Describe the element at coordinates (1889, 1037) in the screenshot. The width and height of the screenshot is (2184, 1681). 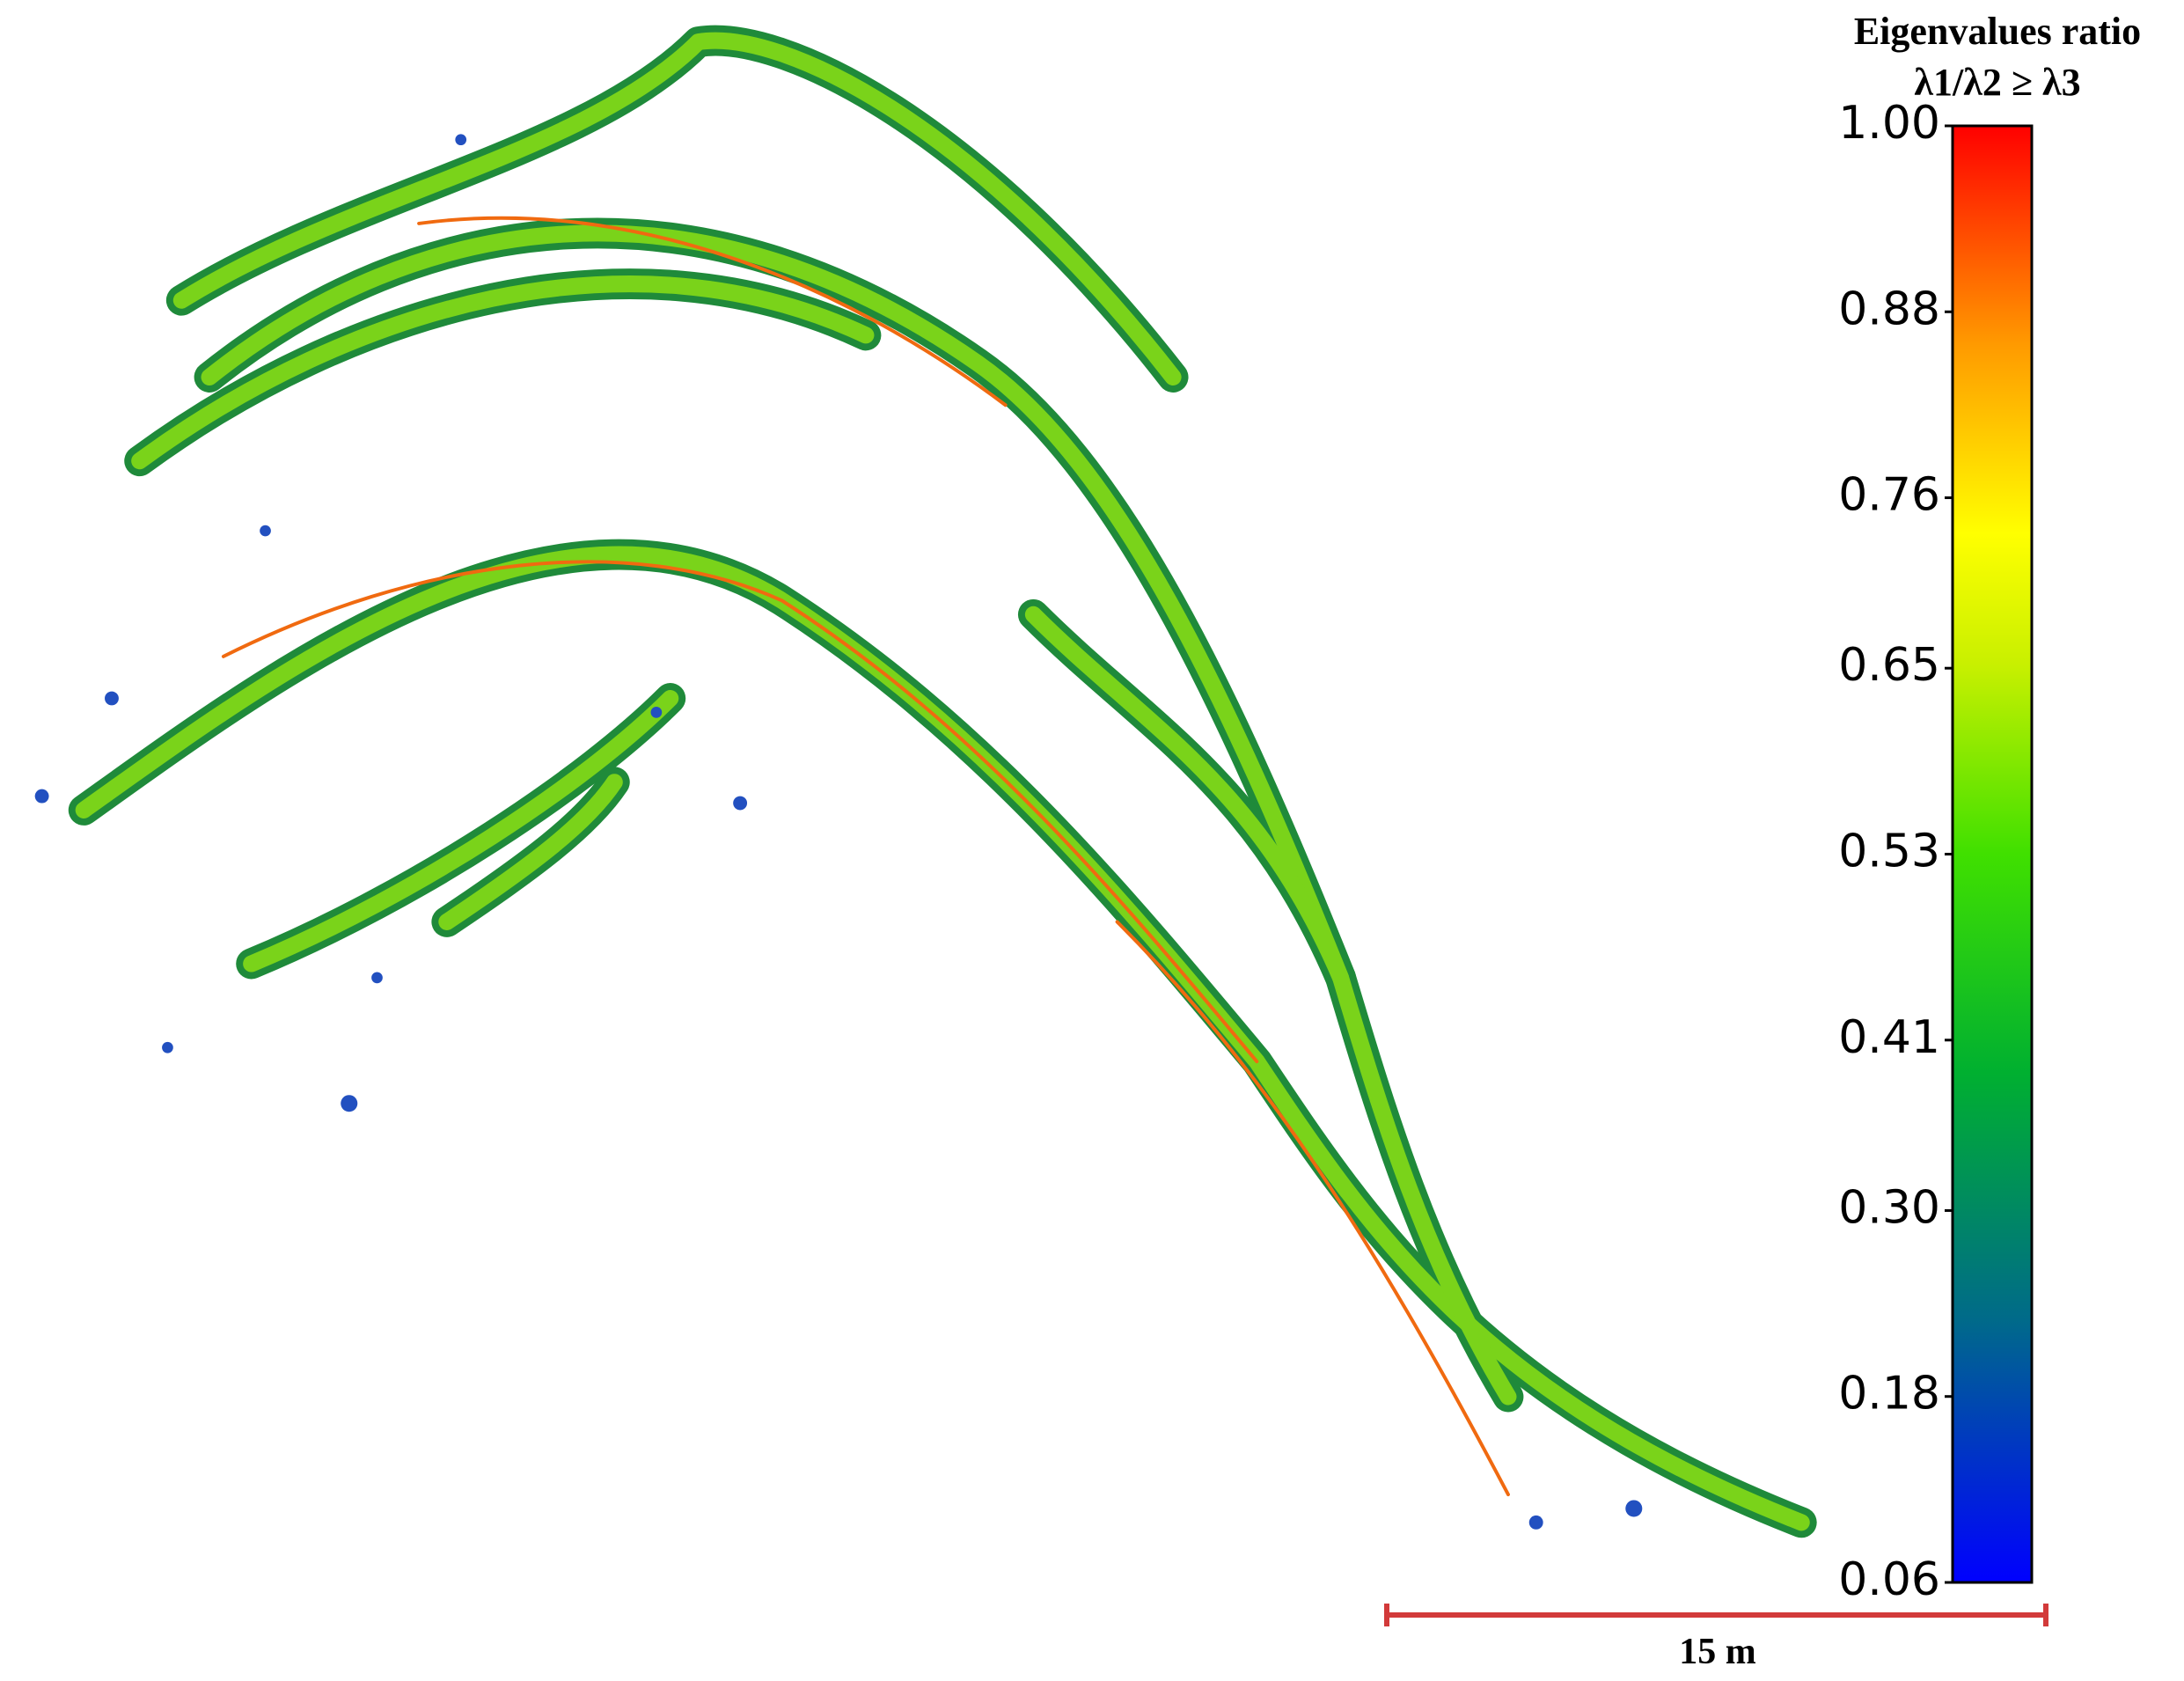
I see `colorbar-tick-label: 0.41` at that location.